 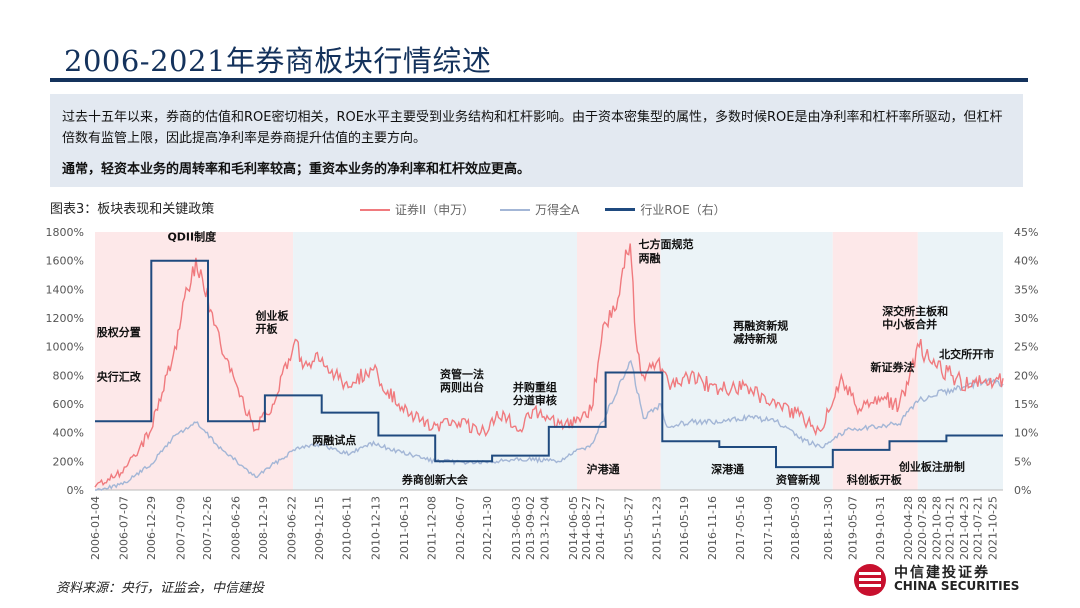 I want to click on x-axis-tick-label: 2021-01-21, so click(x=950, y=528).